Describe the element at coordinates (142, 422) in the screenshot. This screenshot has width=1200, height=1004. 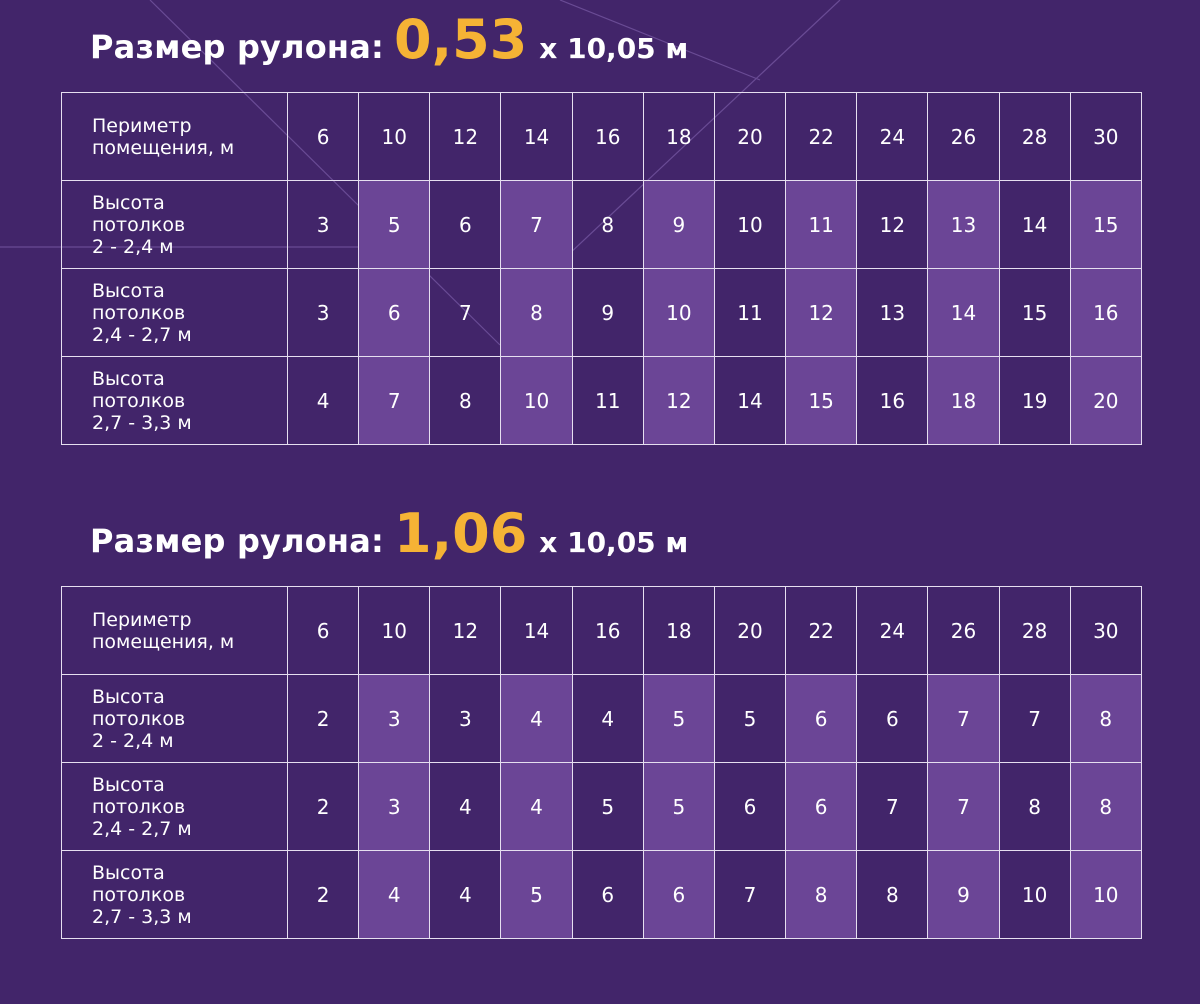
I see `label-line: 2,7 - 3,3 м` at that location.